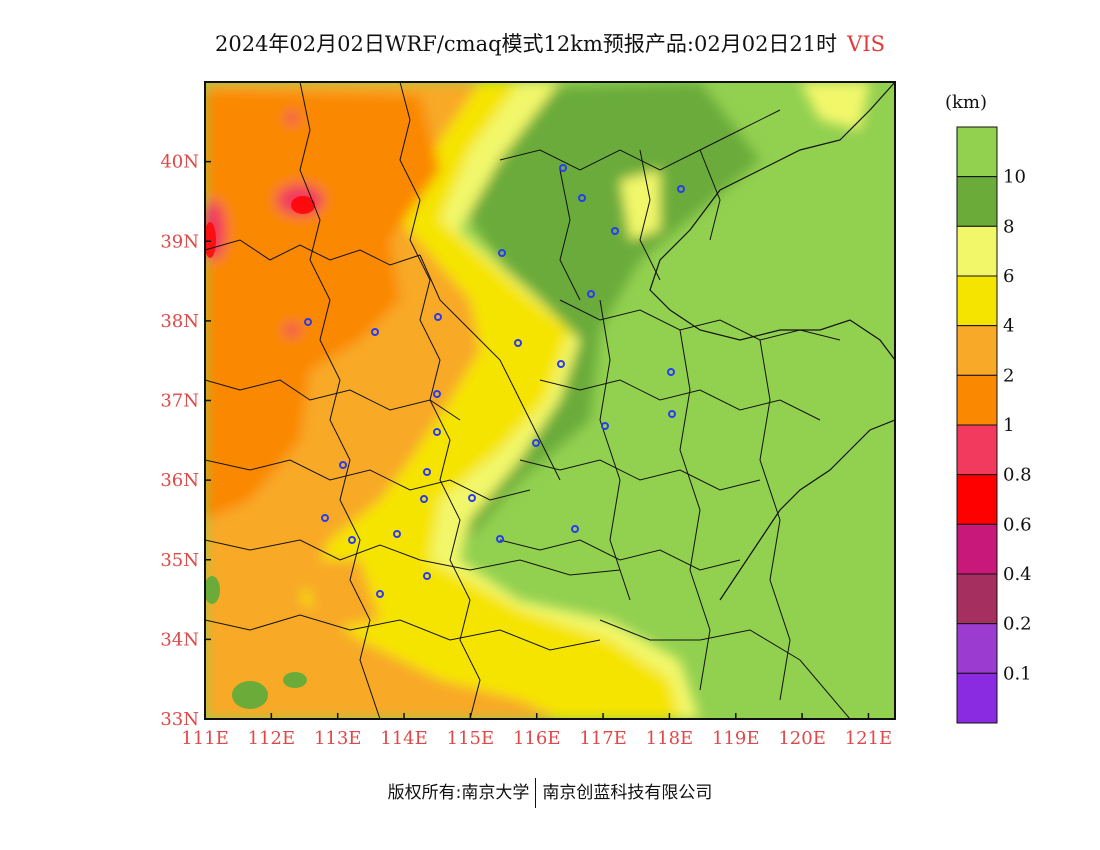 The image size is (1100, 850). Describe the element at coordinates (179, 162) in the screenshot. I see `lat-tick-label: 40N` at that location.